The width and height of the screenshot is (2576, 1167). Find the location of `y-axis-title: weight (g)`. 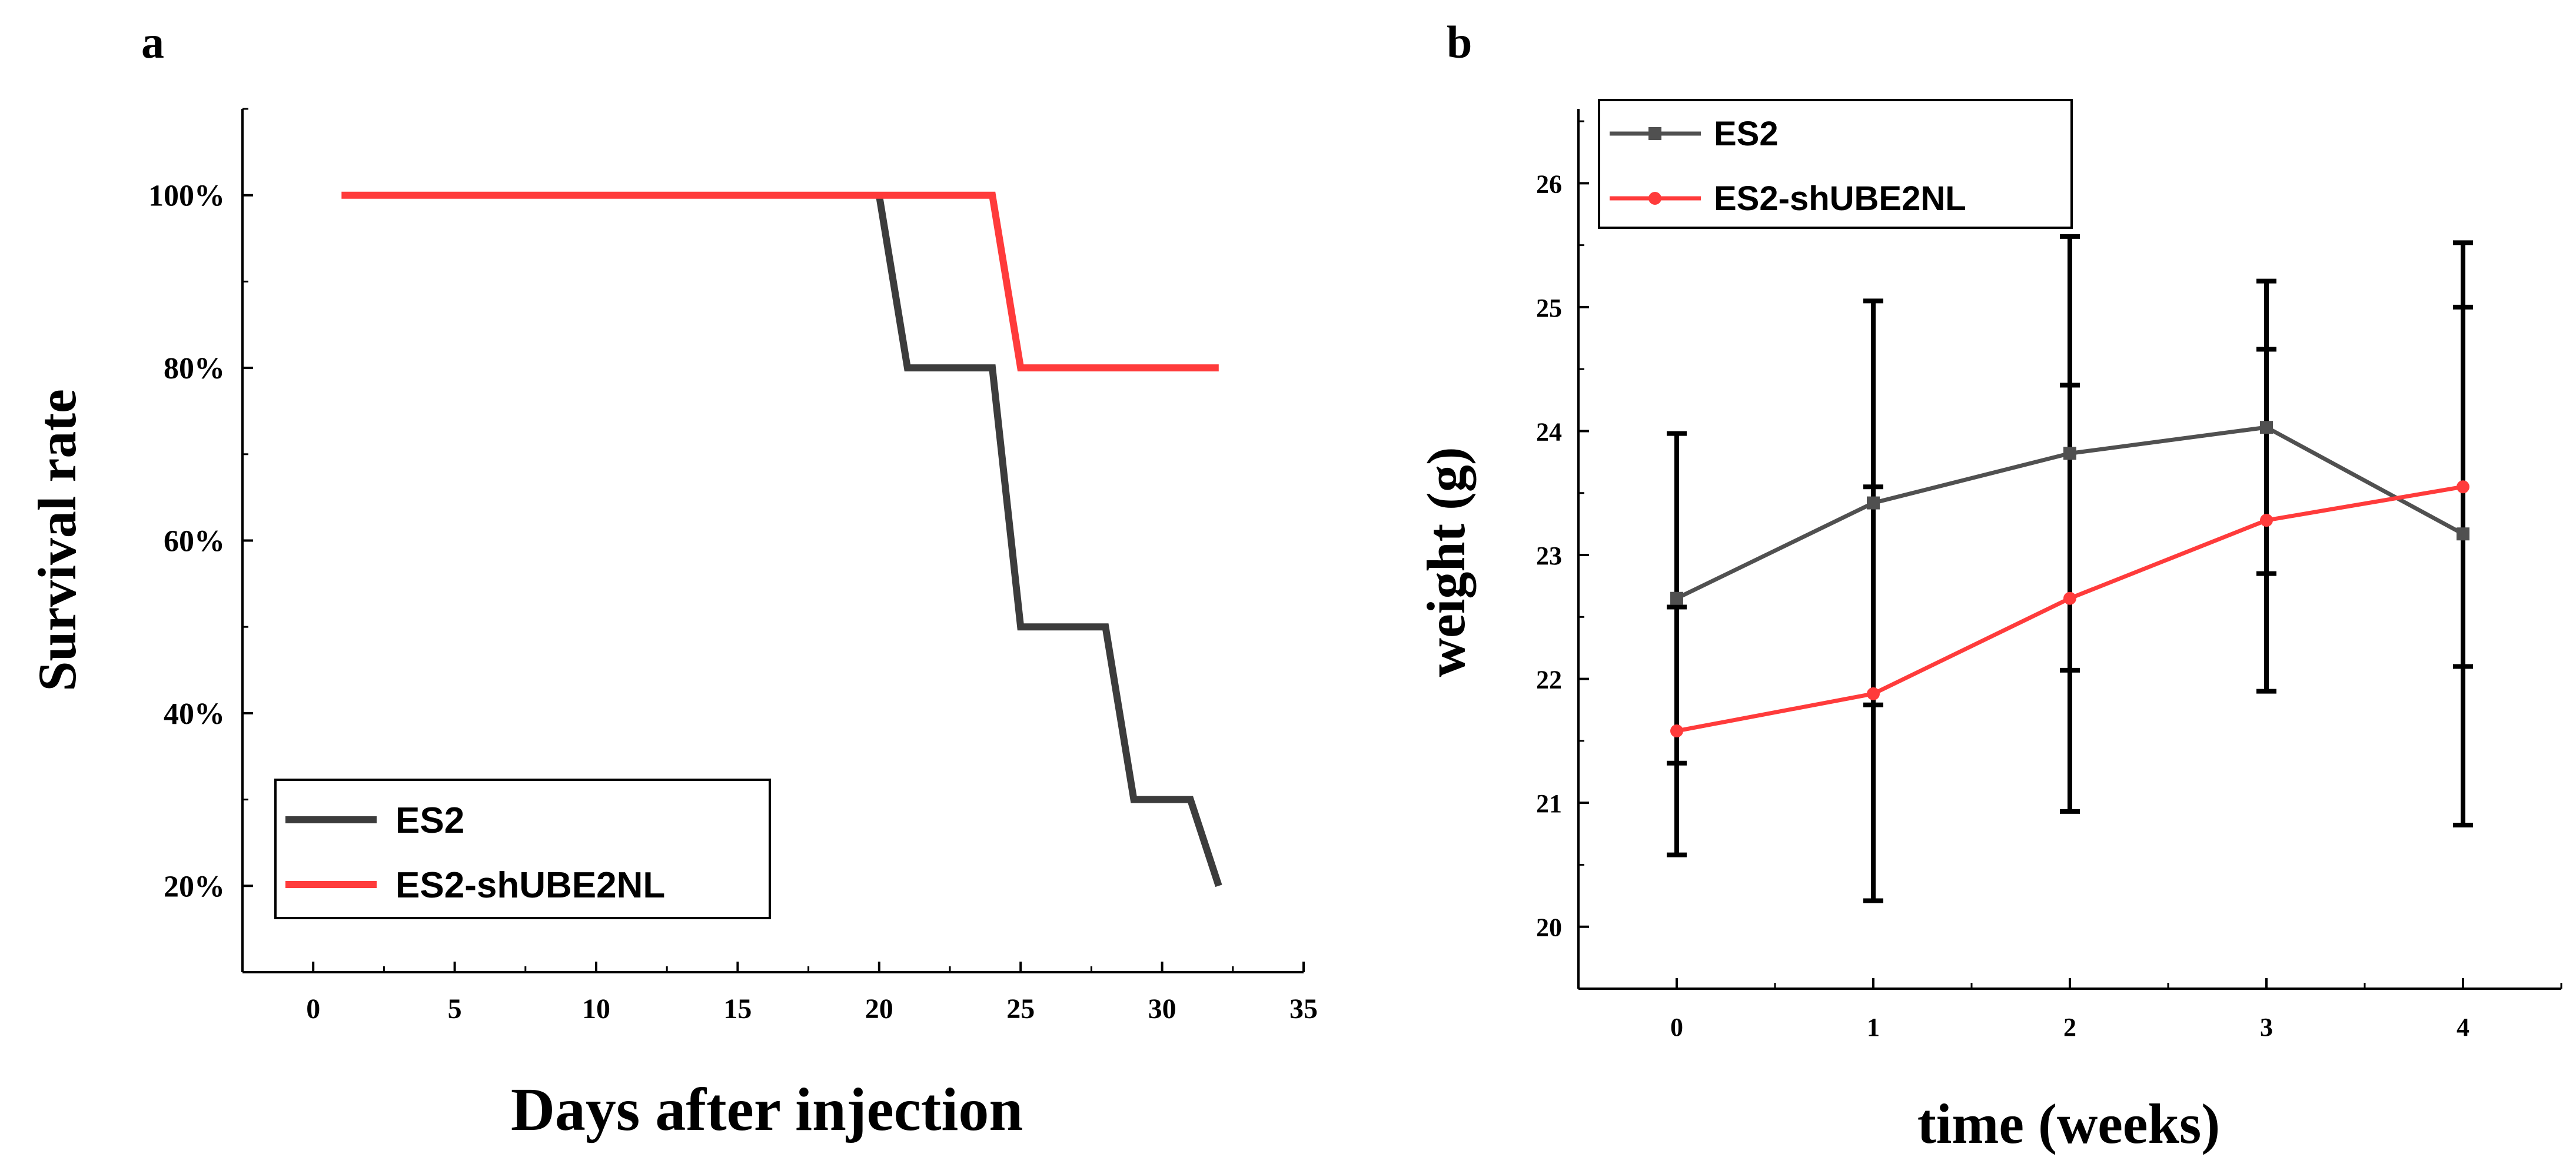

y-axis-title: weight (g) is located at coordinates (1446, 562).